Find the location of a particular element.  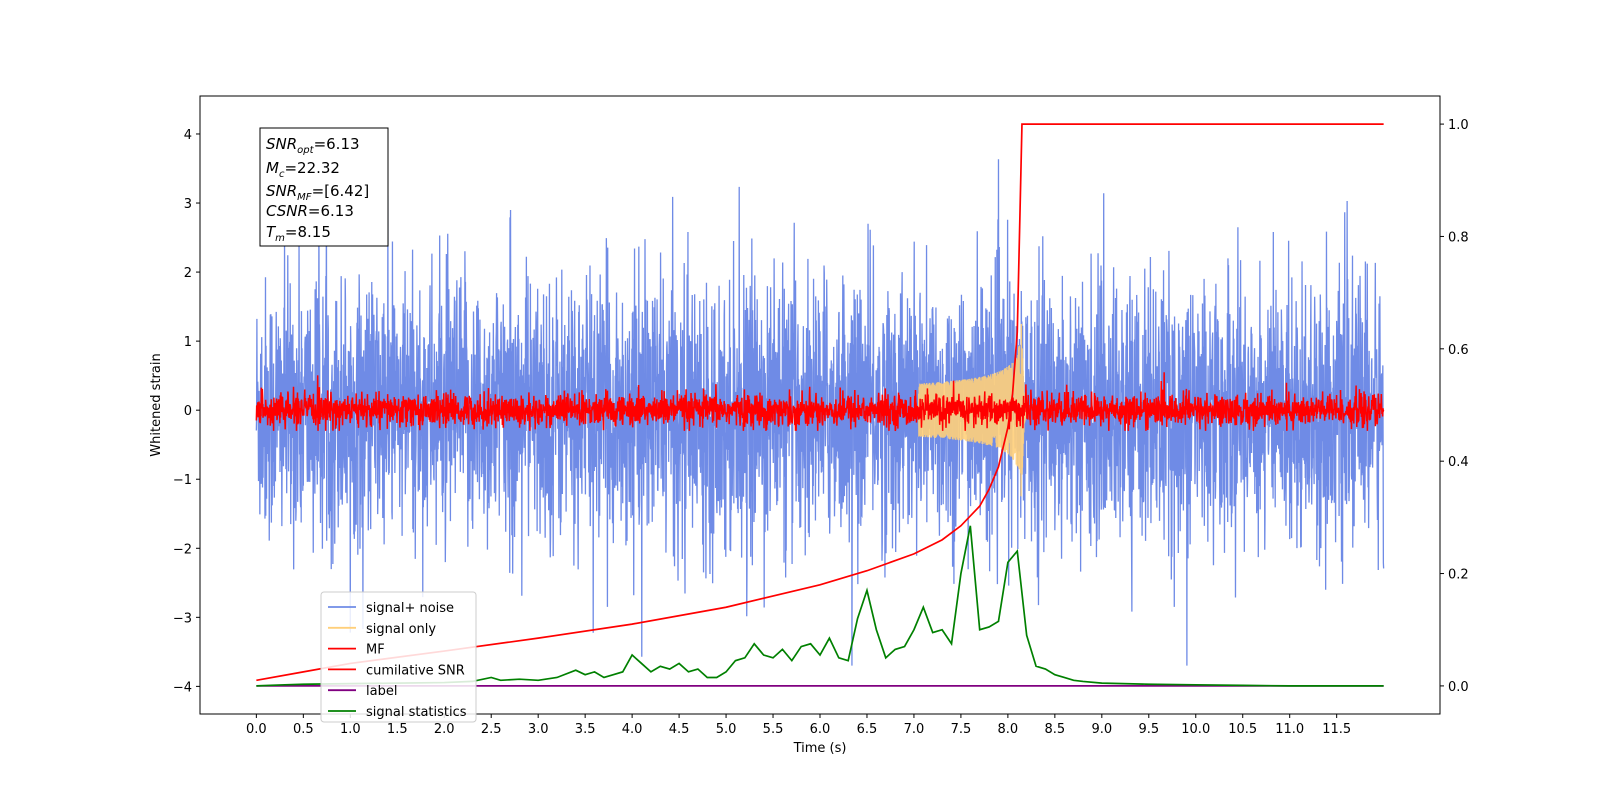

y-tick-label: −1 is located at coordinates (182, 480).